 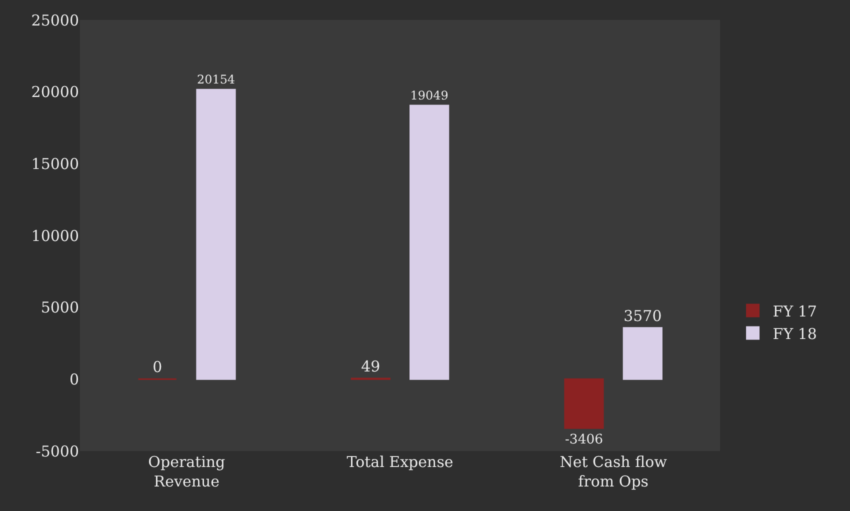 What do you see at coordinates (794, 311) in the screenshot?
I see `legend-label: FY 17` at bounding box center [794, 311].